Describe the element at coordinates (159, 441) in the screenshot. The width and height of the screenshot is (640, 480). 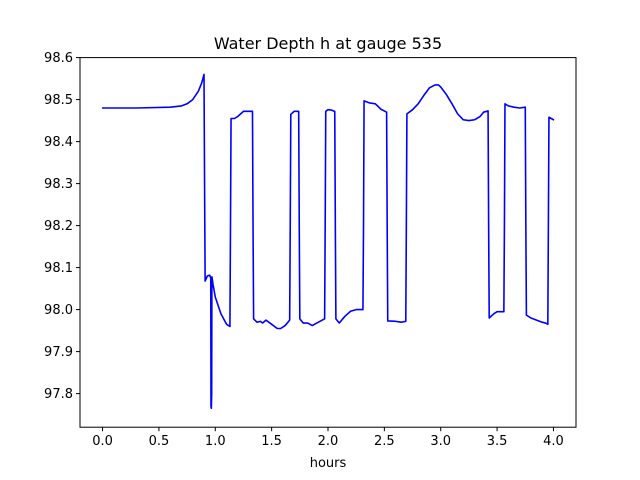
I see `x-tick-label: 0.5` at that location.